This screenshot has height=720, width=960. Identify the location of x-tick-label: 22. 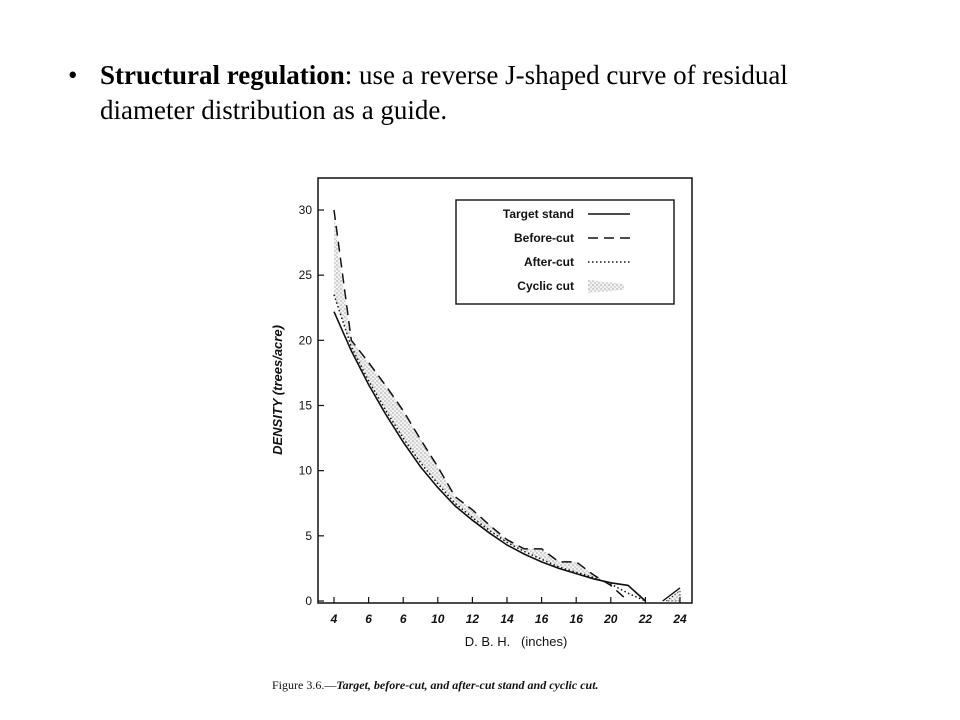
(645, 619).